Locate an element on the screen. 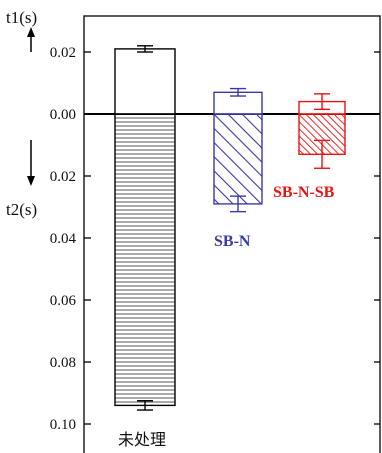 The height and width of the screenshot is (453, 382). y-tick-label: 0.04 is located at coordinates (63, 239).